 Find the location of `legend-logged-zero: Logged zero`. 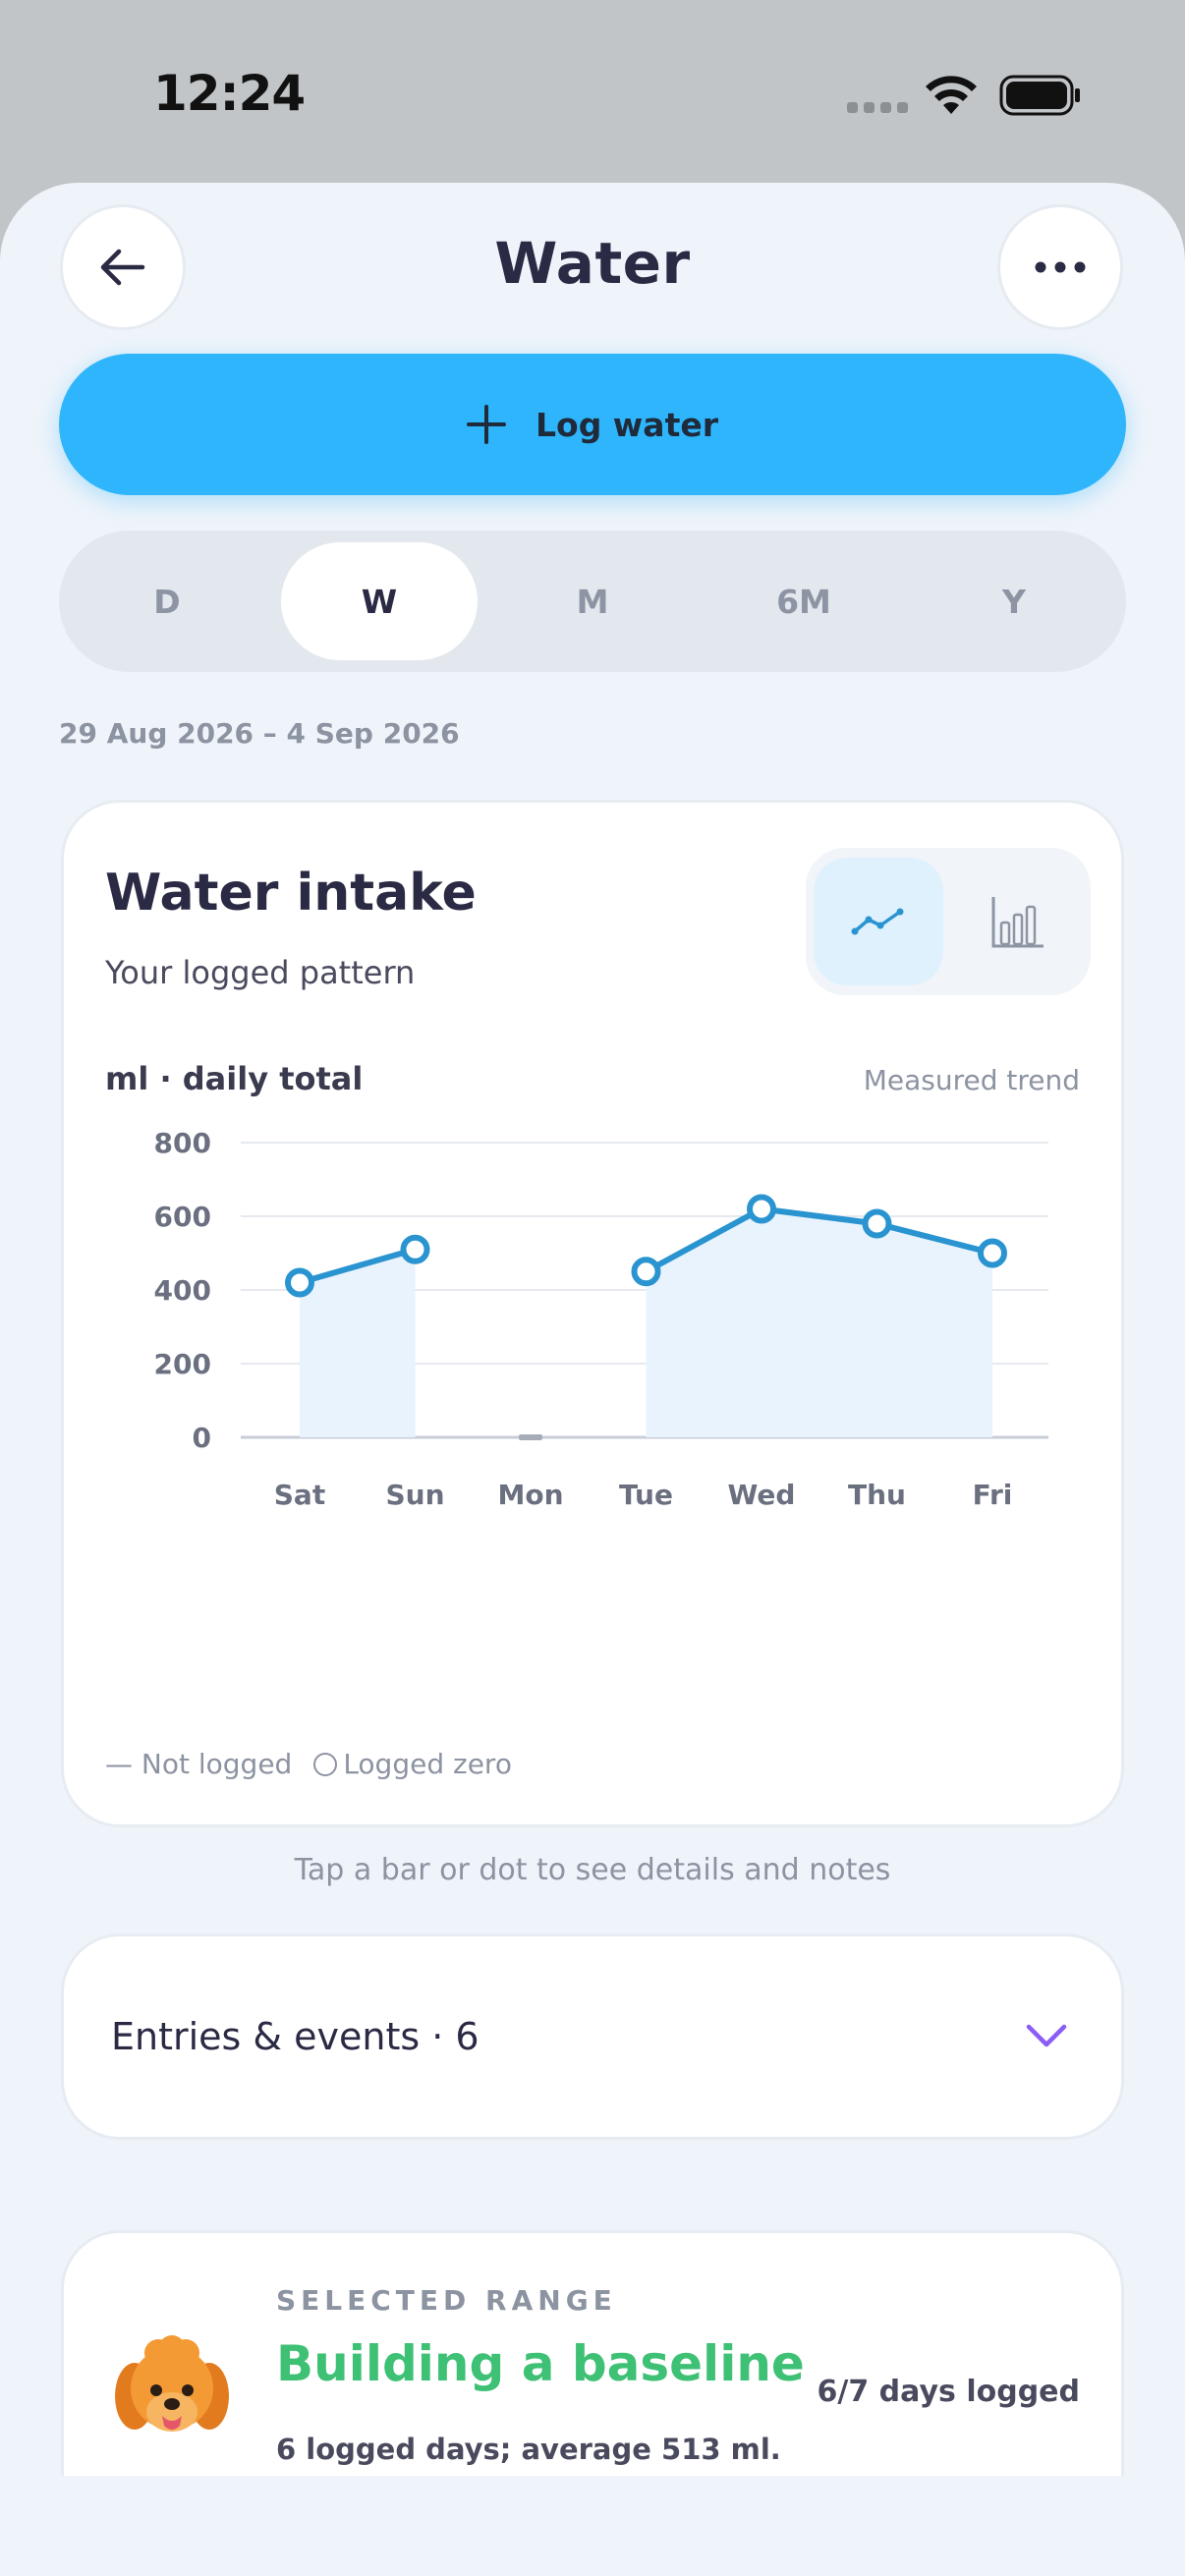

legend-logged-zero: Logged zero is located at coordinates (428, 1764).